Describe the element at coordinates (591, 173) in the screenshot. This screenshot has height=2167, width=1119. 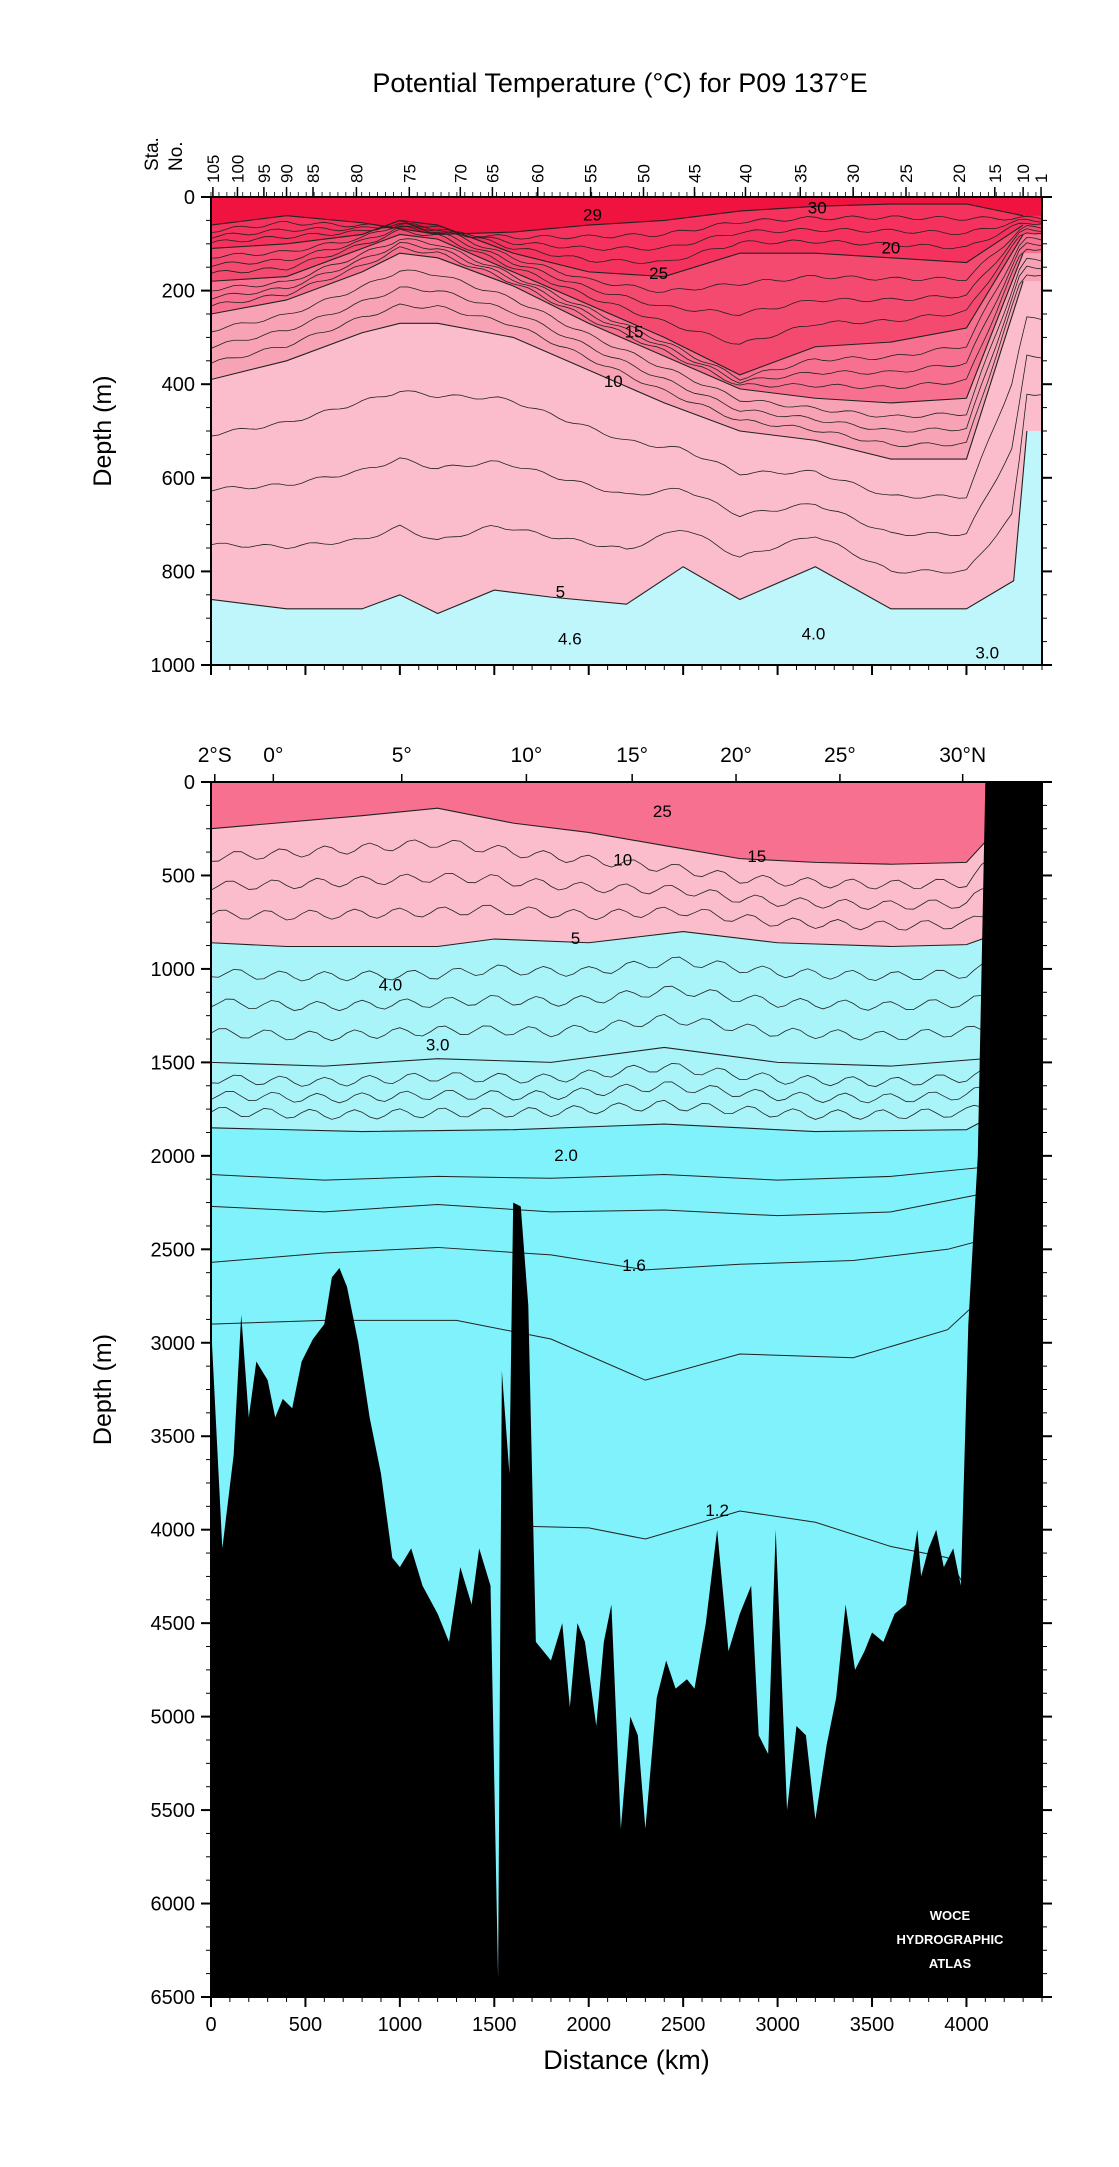
I see `station-number-label: 55` at that location.